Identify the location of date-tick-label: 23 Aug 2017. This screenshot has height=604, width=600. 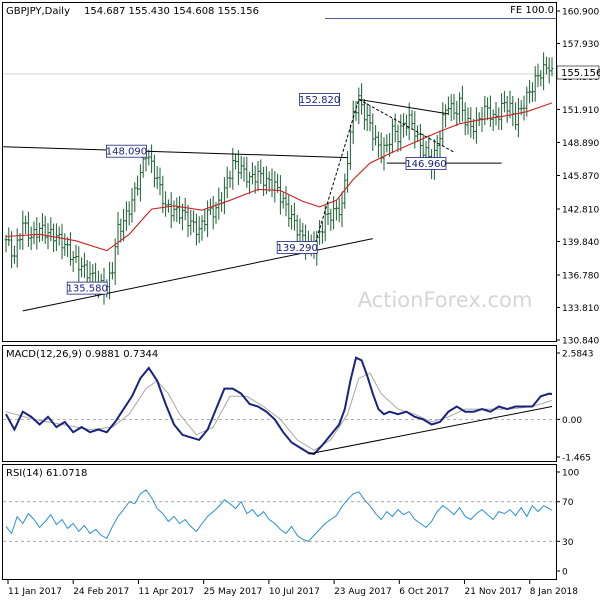
(363, 592).